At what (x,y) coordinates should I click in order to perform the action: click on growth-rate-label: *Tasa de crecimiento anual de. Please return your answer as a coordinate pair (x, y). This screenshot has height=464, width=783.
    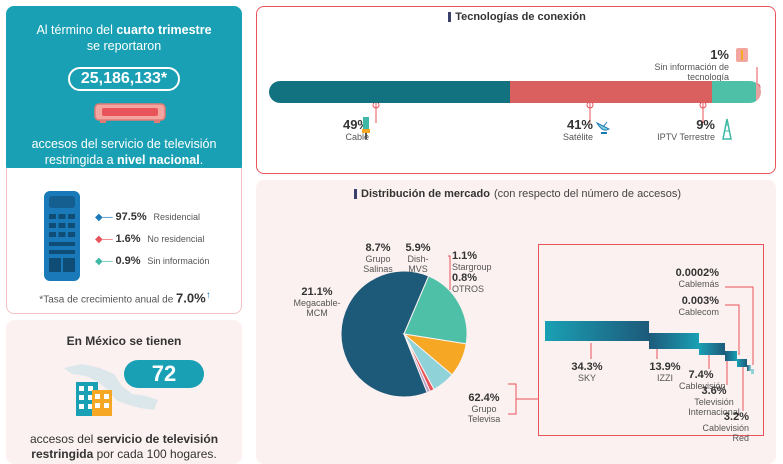
    Looking at the image, I should click on (108, 300).